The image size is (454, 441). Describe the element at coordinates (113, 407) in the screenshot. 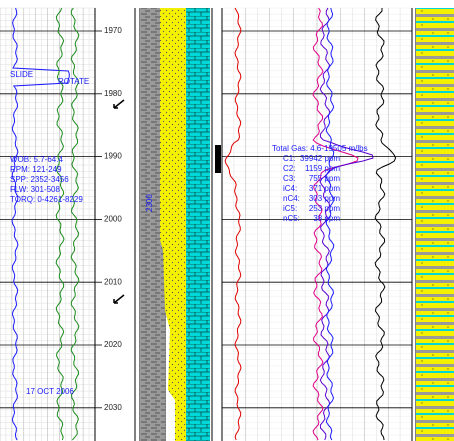

I see `depth-label: 2030` at that location.